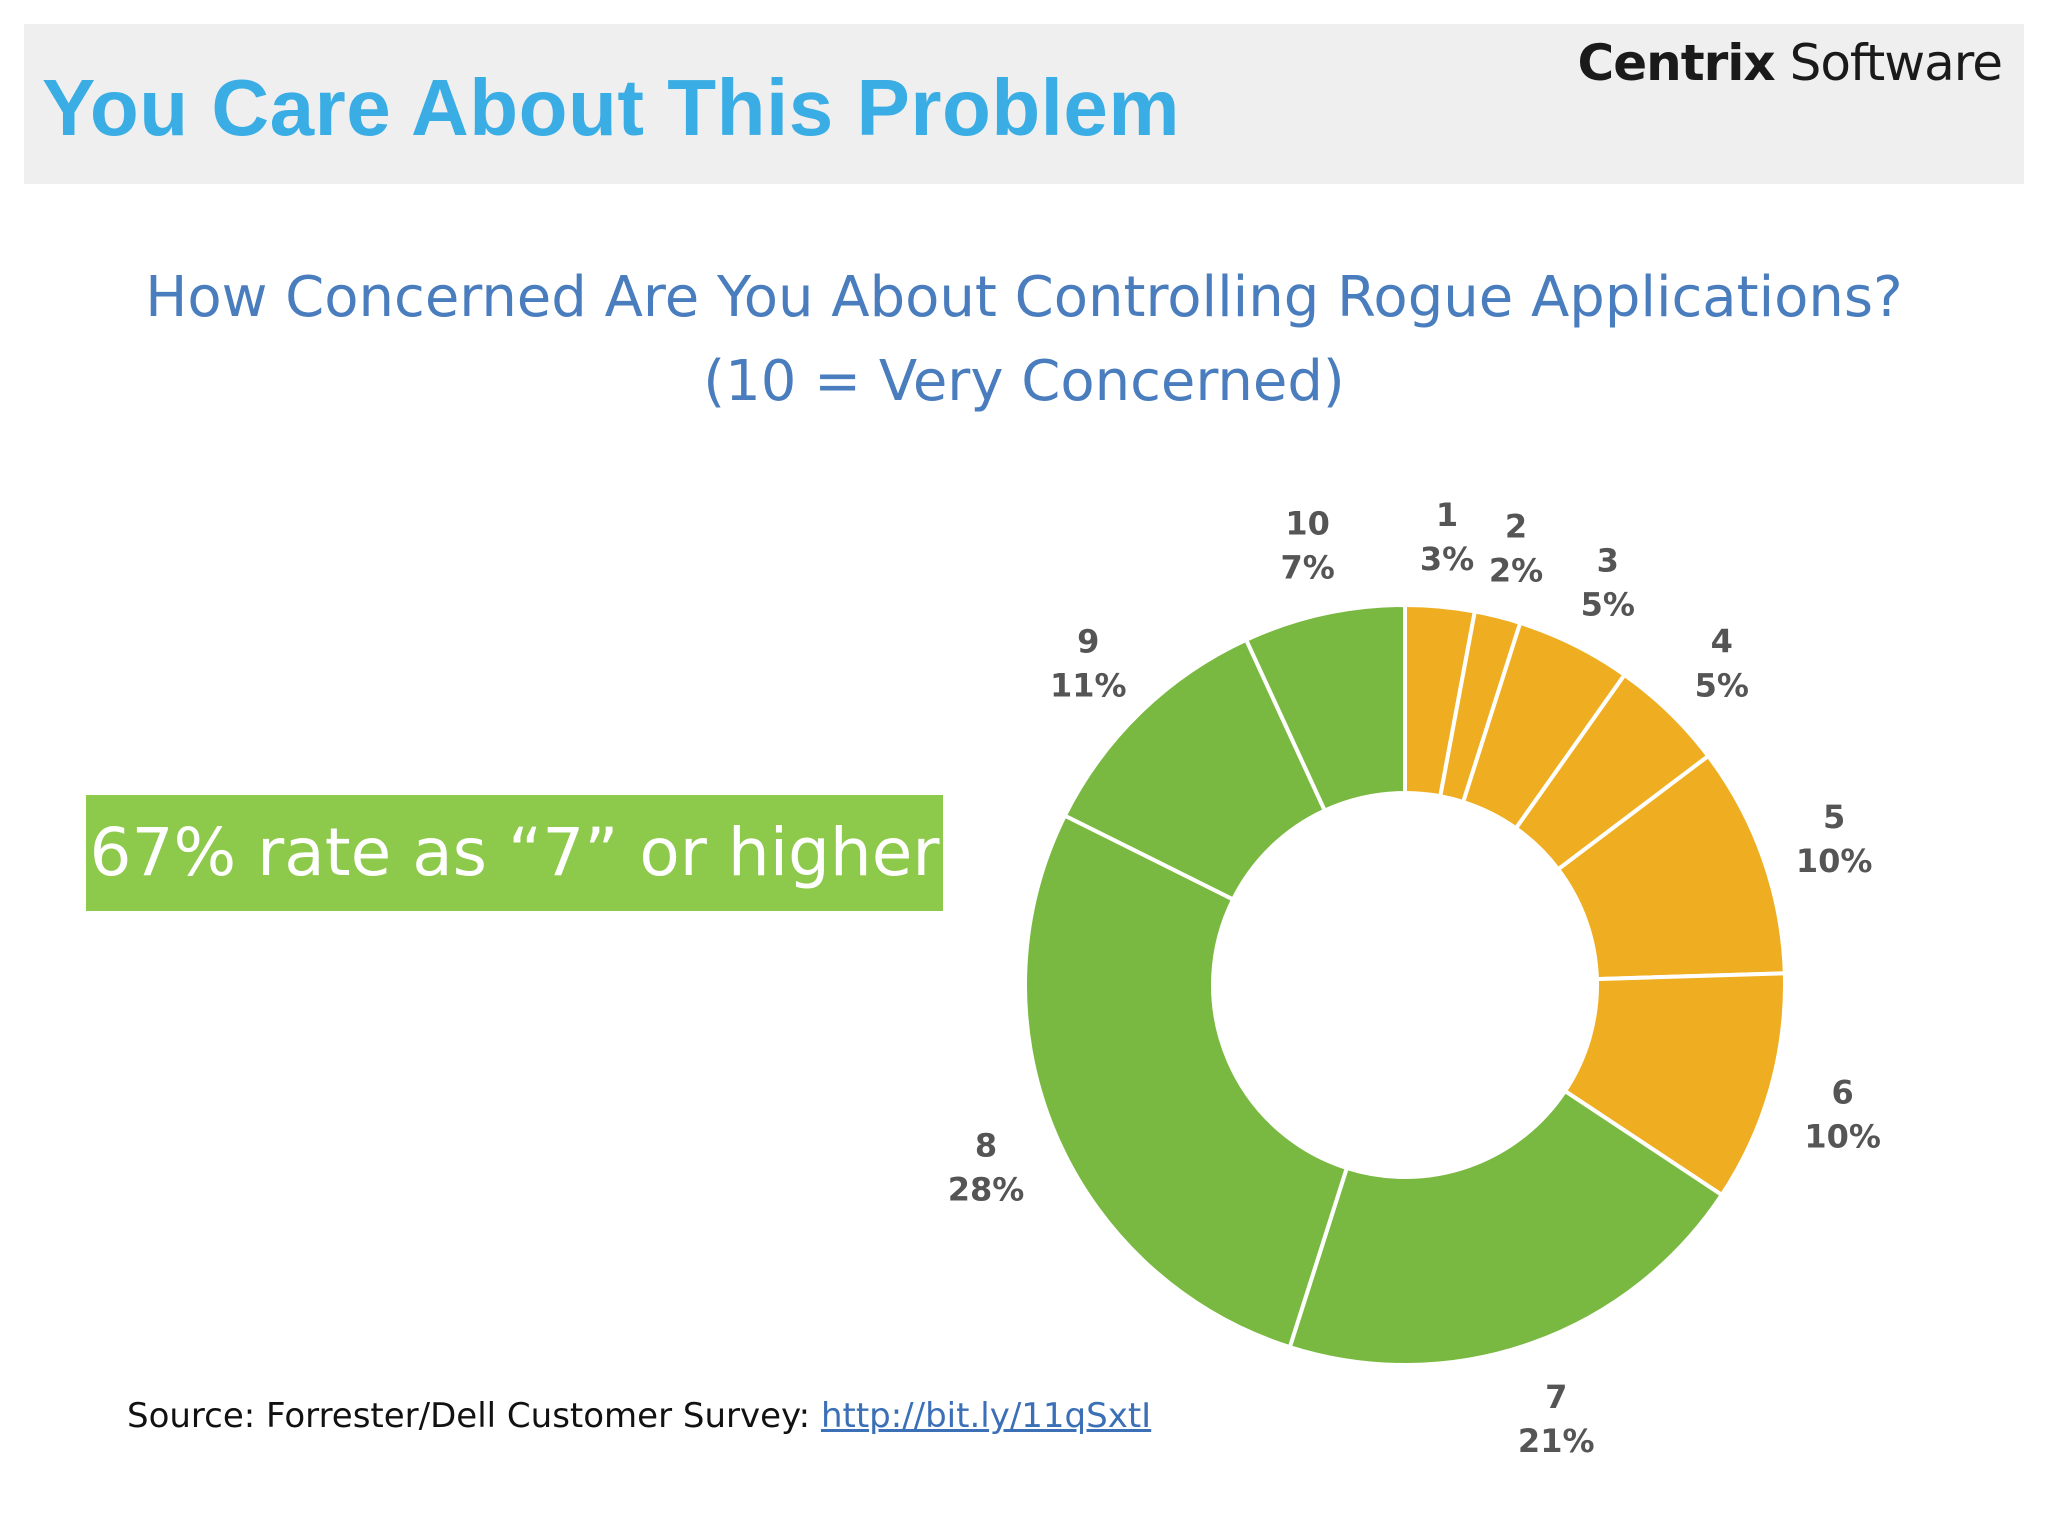 Image resolution: width=2048 pixels, height=1536 pixels. Describe the element at coordinates (1447, 515) in the screenshot. I see `slice-label-category-1: 1` at that location.